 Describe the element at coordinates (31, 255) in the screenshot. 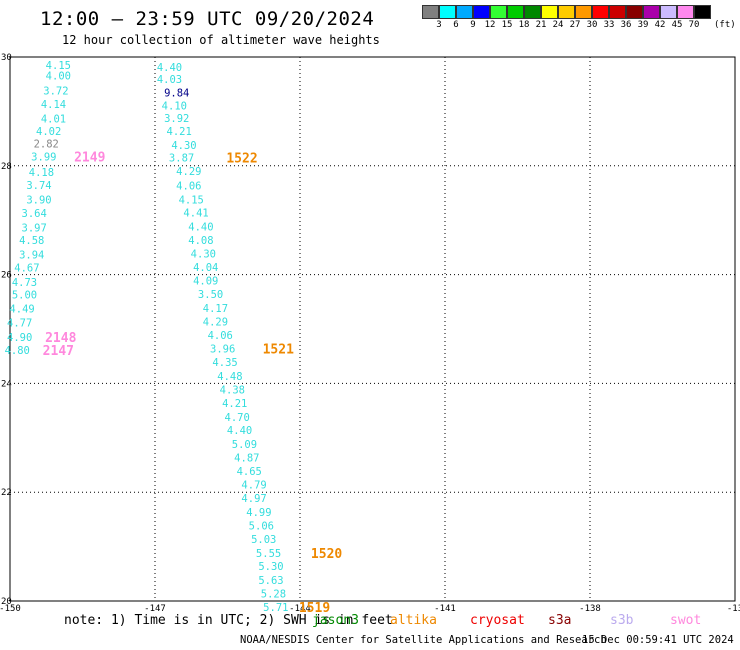

I see `wave-height-label: 3.94` at that location.